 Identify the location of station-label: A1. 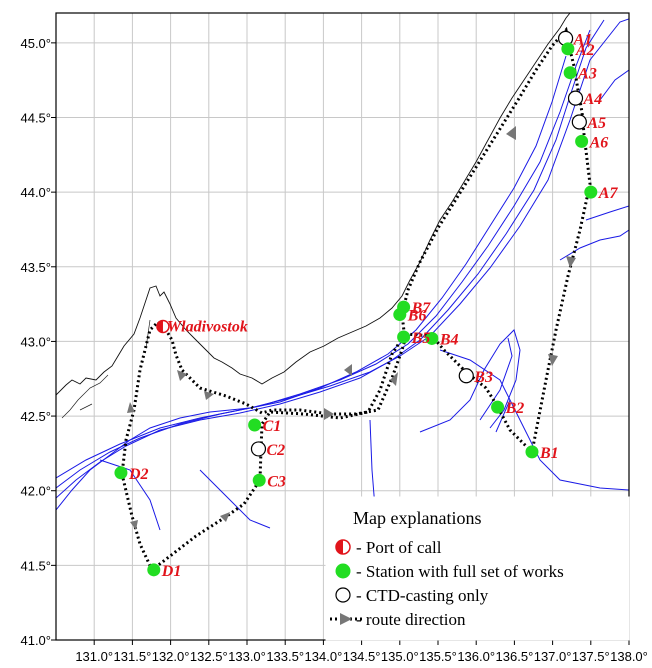
(583, 39).